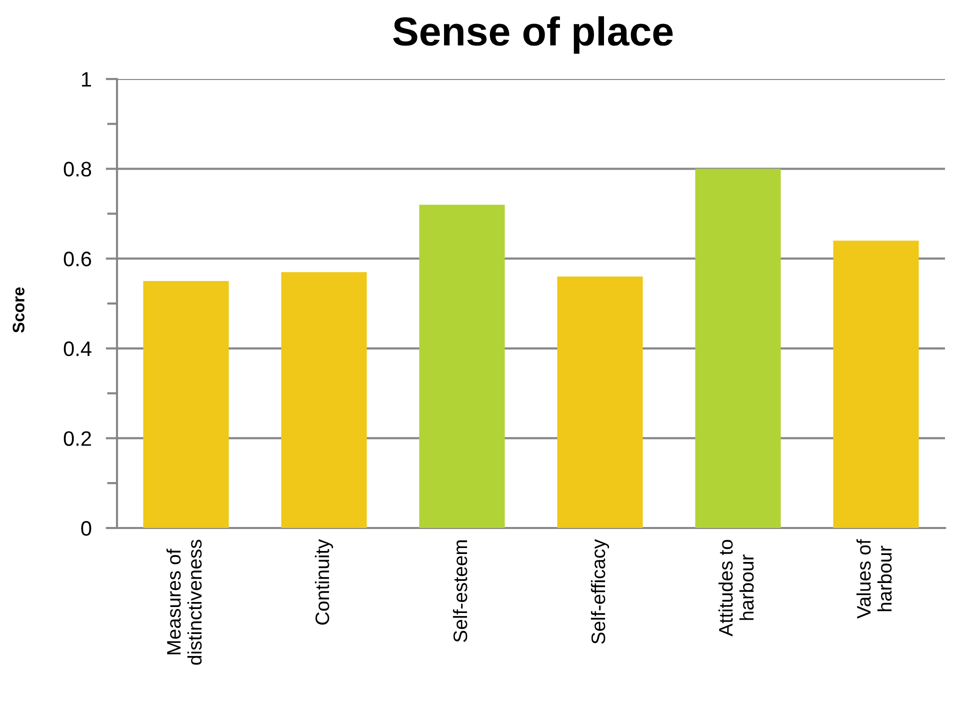 This screenshot has width=958, height=706. Describe the element at coordinates (78, 259) in the screenshot. I see `y-tick-label: 0.6` at that location.